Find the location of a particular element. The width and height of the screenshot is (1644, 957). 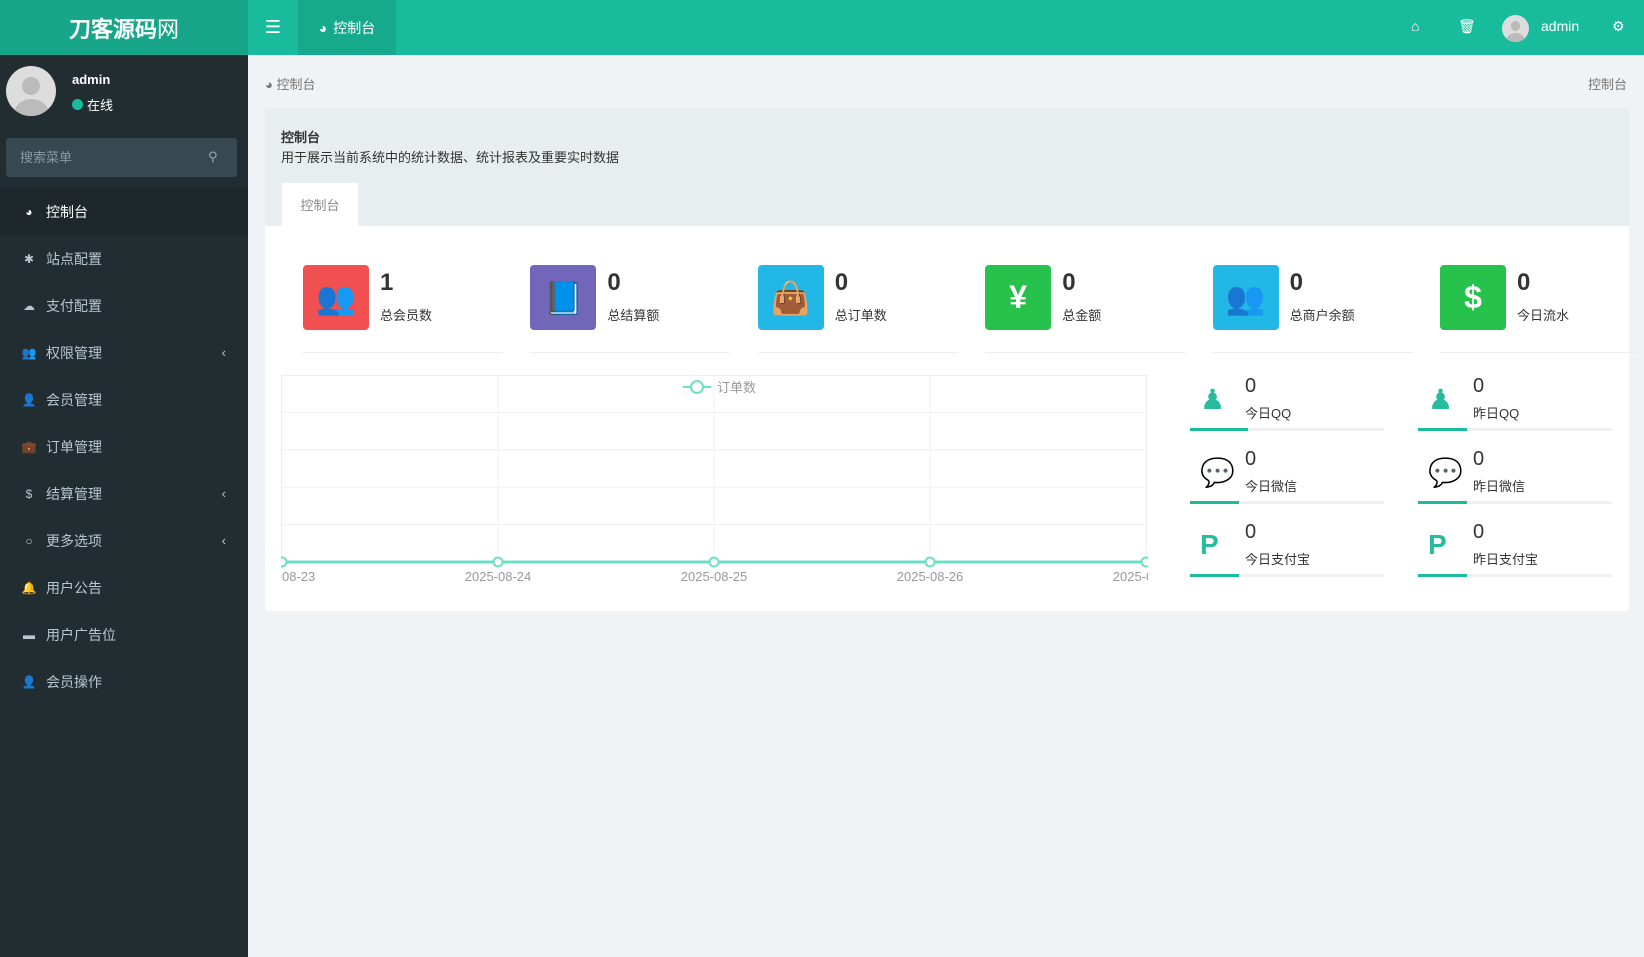

user-menu: admin is located at coordinates (1560, 26).